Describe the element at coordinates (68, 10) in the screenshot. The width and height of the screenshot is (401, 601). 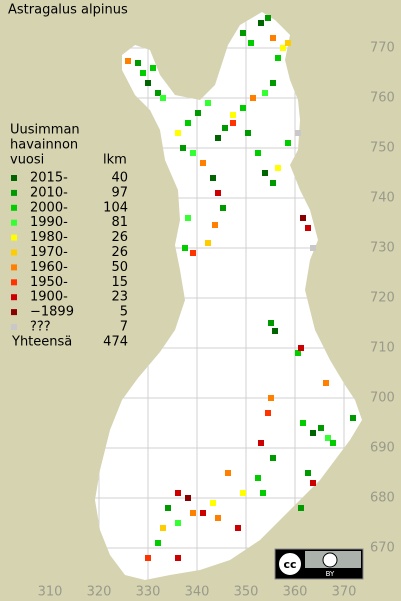
I see `title: Astragalus alpinus` at that location.